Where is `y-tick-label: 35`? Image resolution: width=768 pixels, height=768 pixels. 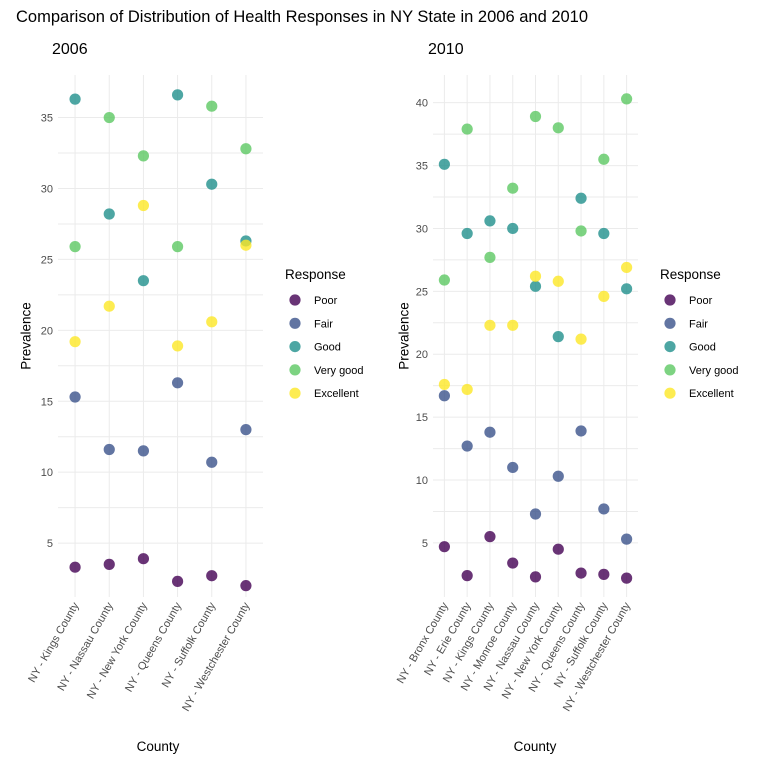 y-tick-label: 35 is located at coordinates (422, 167).